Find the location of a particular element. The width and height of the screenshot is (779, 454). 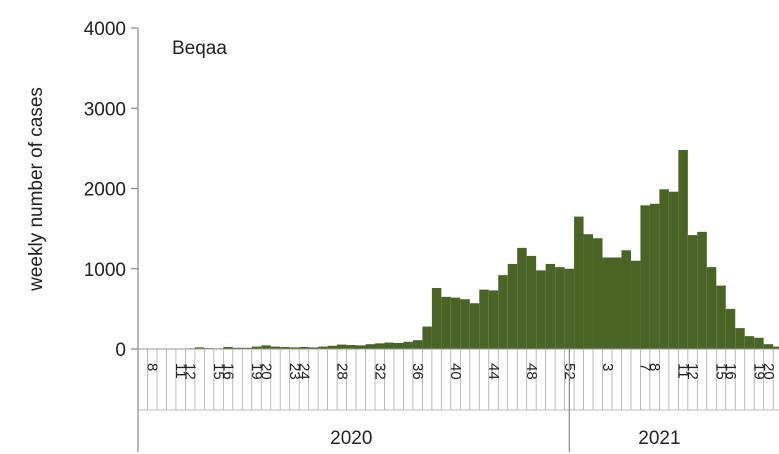

y-tick-label: 2000 is located at coordinates (105, 190).